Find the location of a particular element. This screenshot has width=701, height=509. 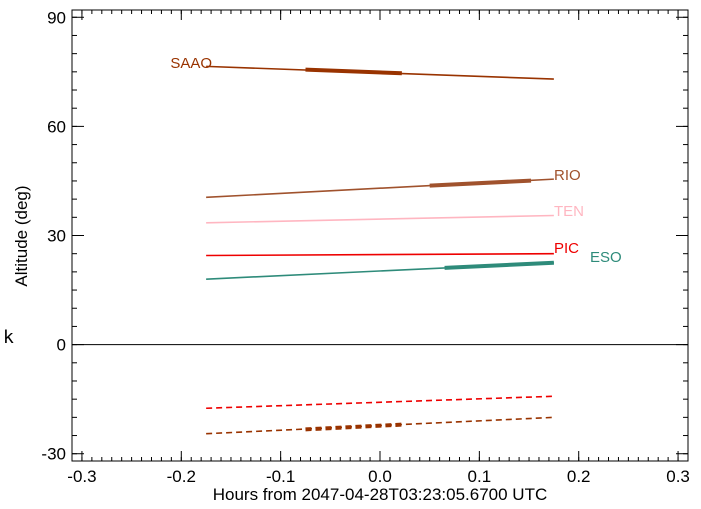

y-tick-label: -30 is located at coordinates (53, 454).